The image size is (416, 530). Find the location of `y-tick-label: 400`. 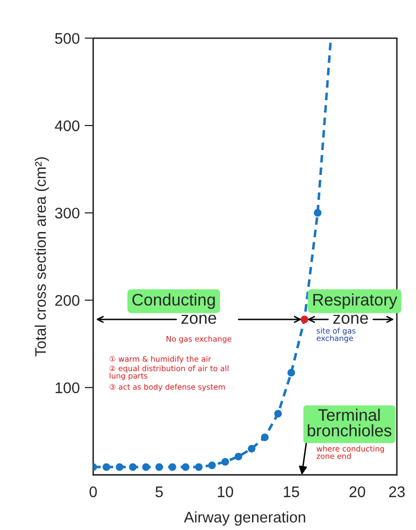

y-tick-label: 400 is located at coordinates (67, 126).